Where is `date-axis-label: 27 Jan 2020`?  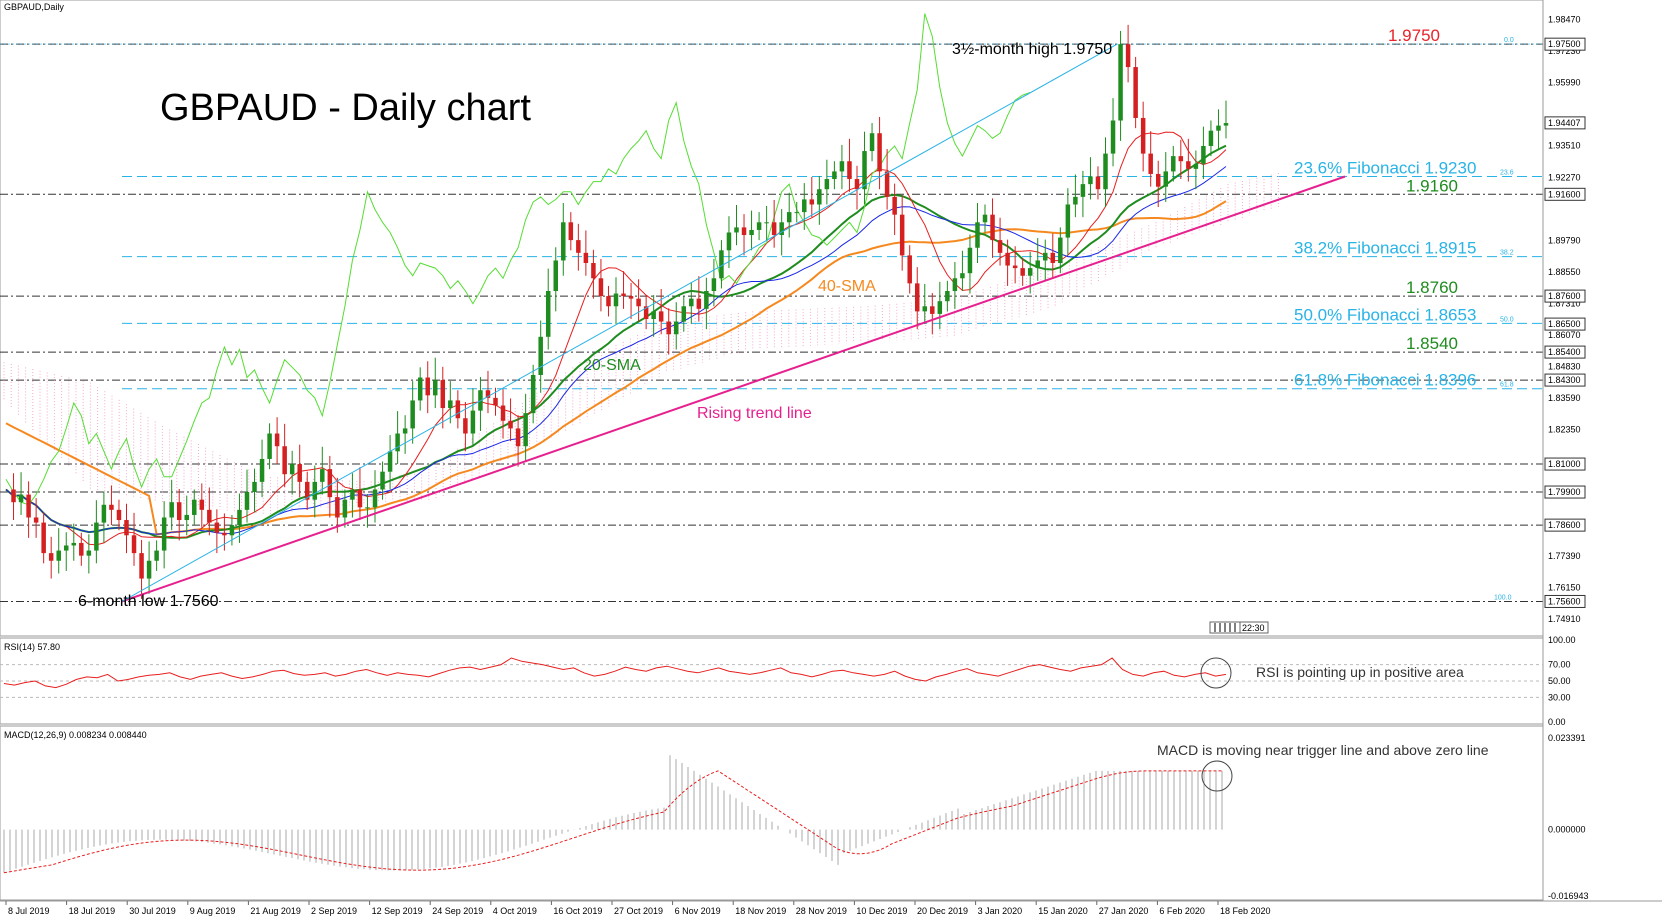 date-axis-label: 27 Jan 2020 is located at coordinates (1124, 911).